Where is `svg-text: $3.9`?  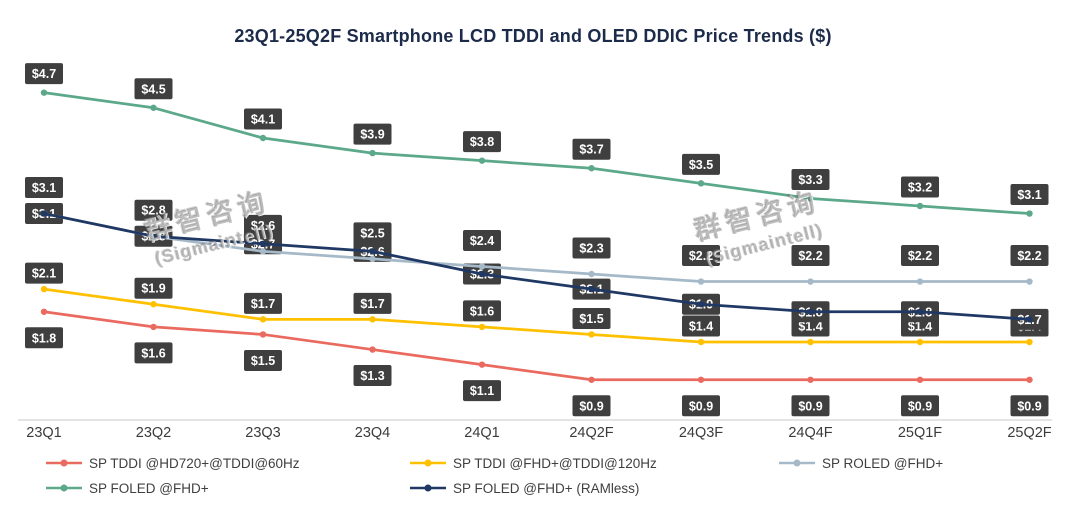
svg-text: $3.9 is located at coordinates (372, 135).